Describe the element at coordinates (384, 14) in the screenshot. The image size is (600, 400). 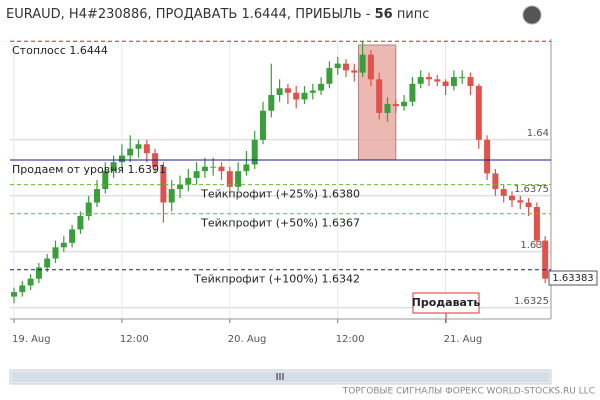
I see `pips: 56` at that location.